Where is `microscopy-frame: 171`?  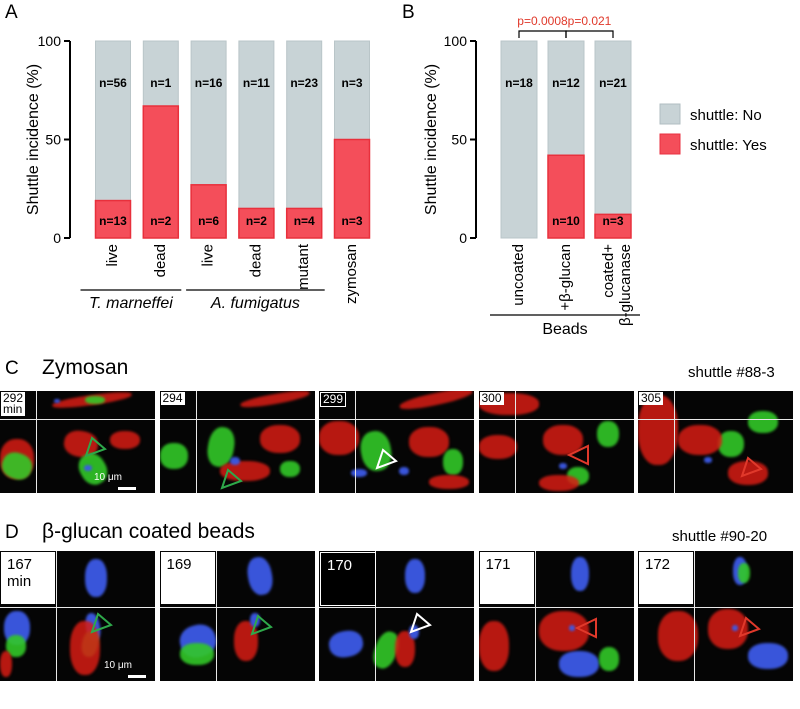 microscopy-frame: 171 is located at coordinates (556, 616).